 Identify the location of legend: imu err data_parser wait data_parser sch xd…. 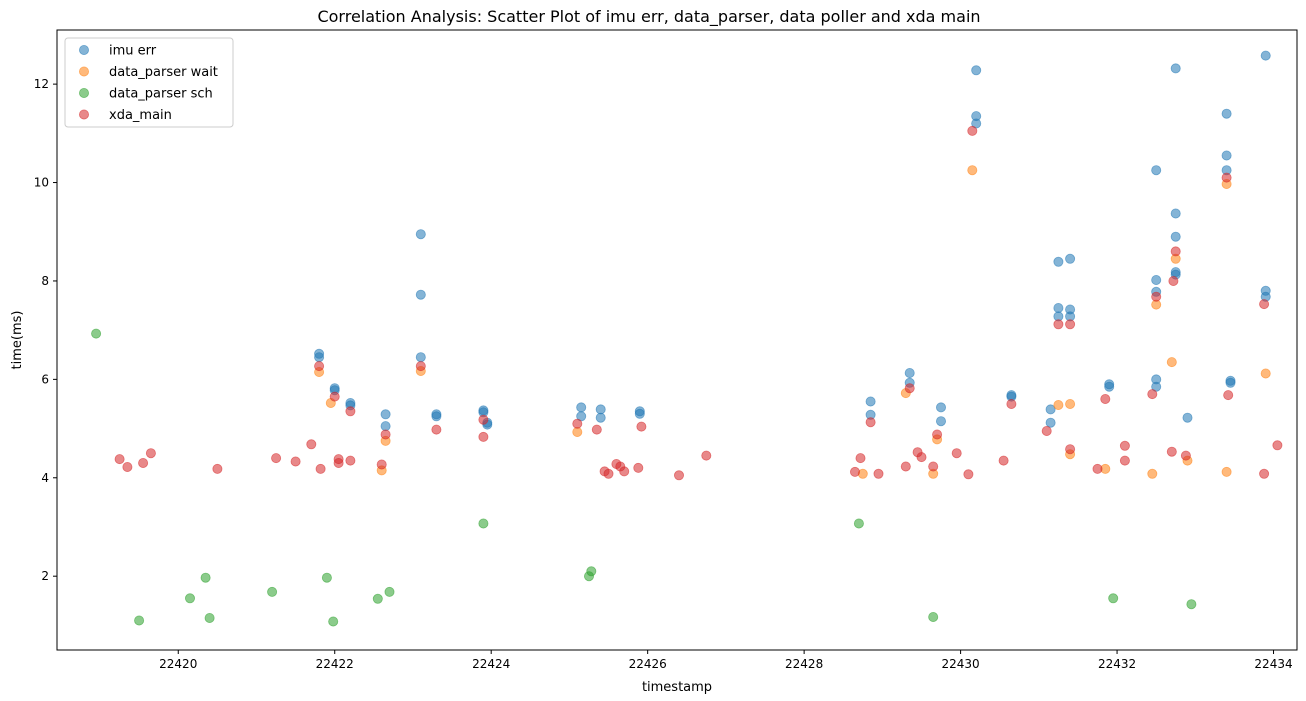
(149, 82).